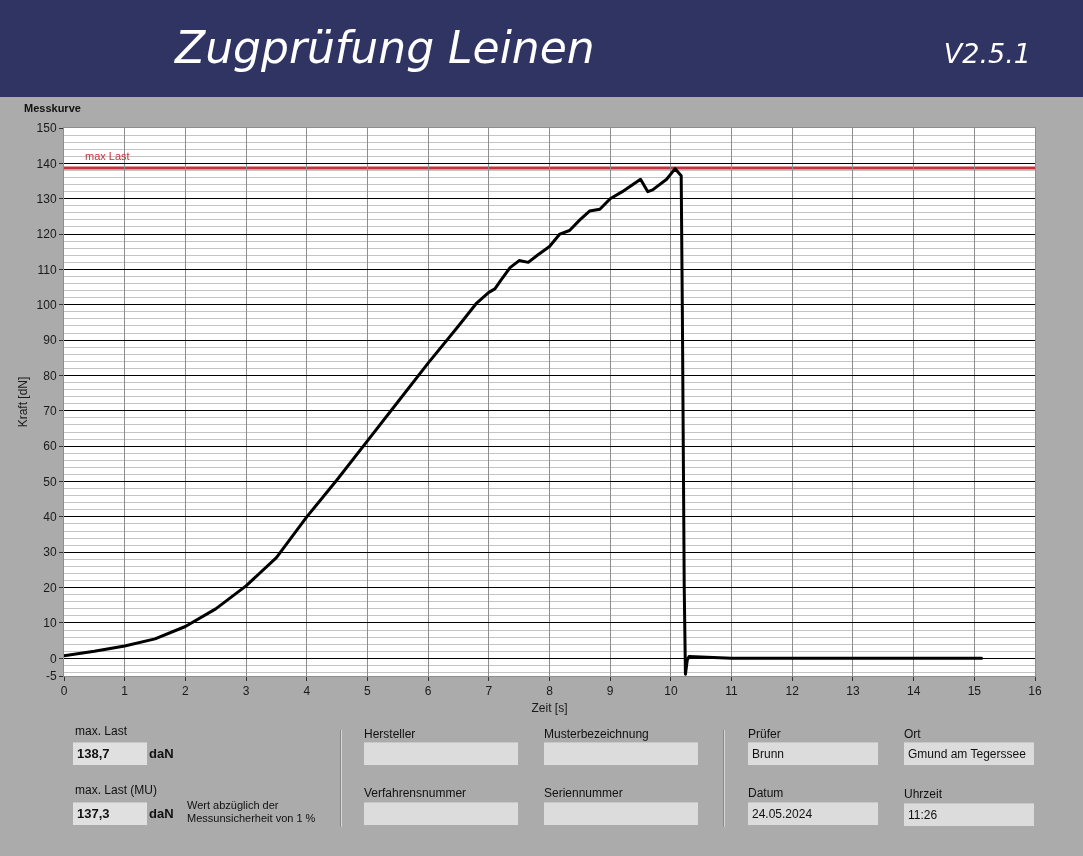 Image resolution: width=1083 pixels, height=856 pixels. I want to click on x-tick-label: 13, so click(853, 691).